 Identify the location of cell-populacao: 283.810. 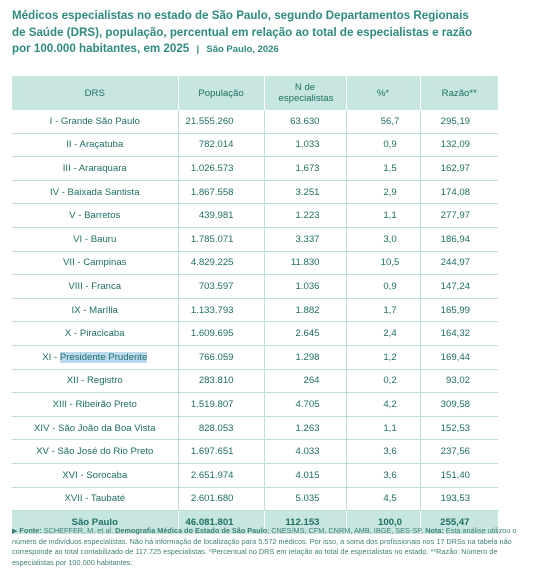
(221, 381).